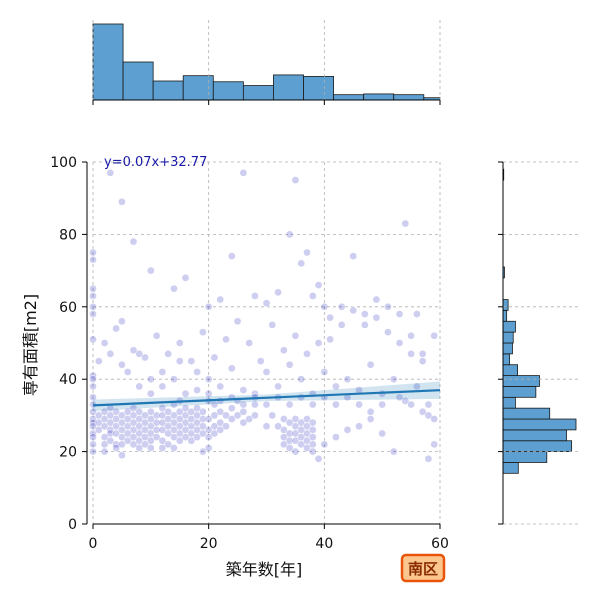  Describe the element at coordinates (72, 525) in the screenshot. I see `y-tick-label: 0` at that location.